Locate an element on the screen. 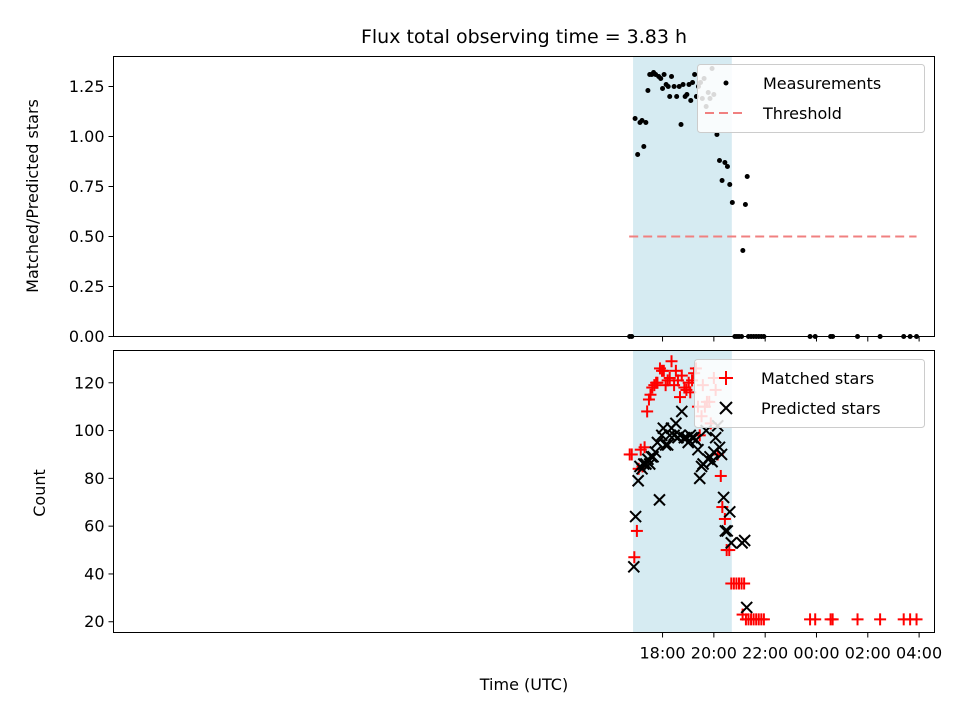 The image size is (960, 720). y-axis-label-bottom: Count is located at coordinates (39, 493).